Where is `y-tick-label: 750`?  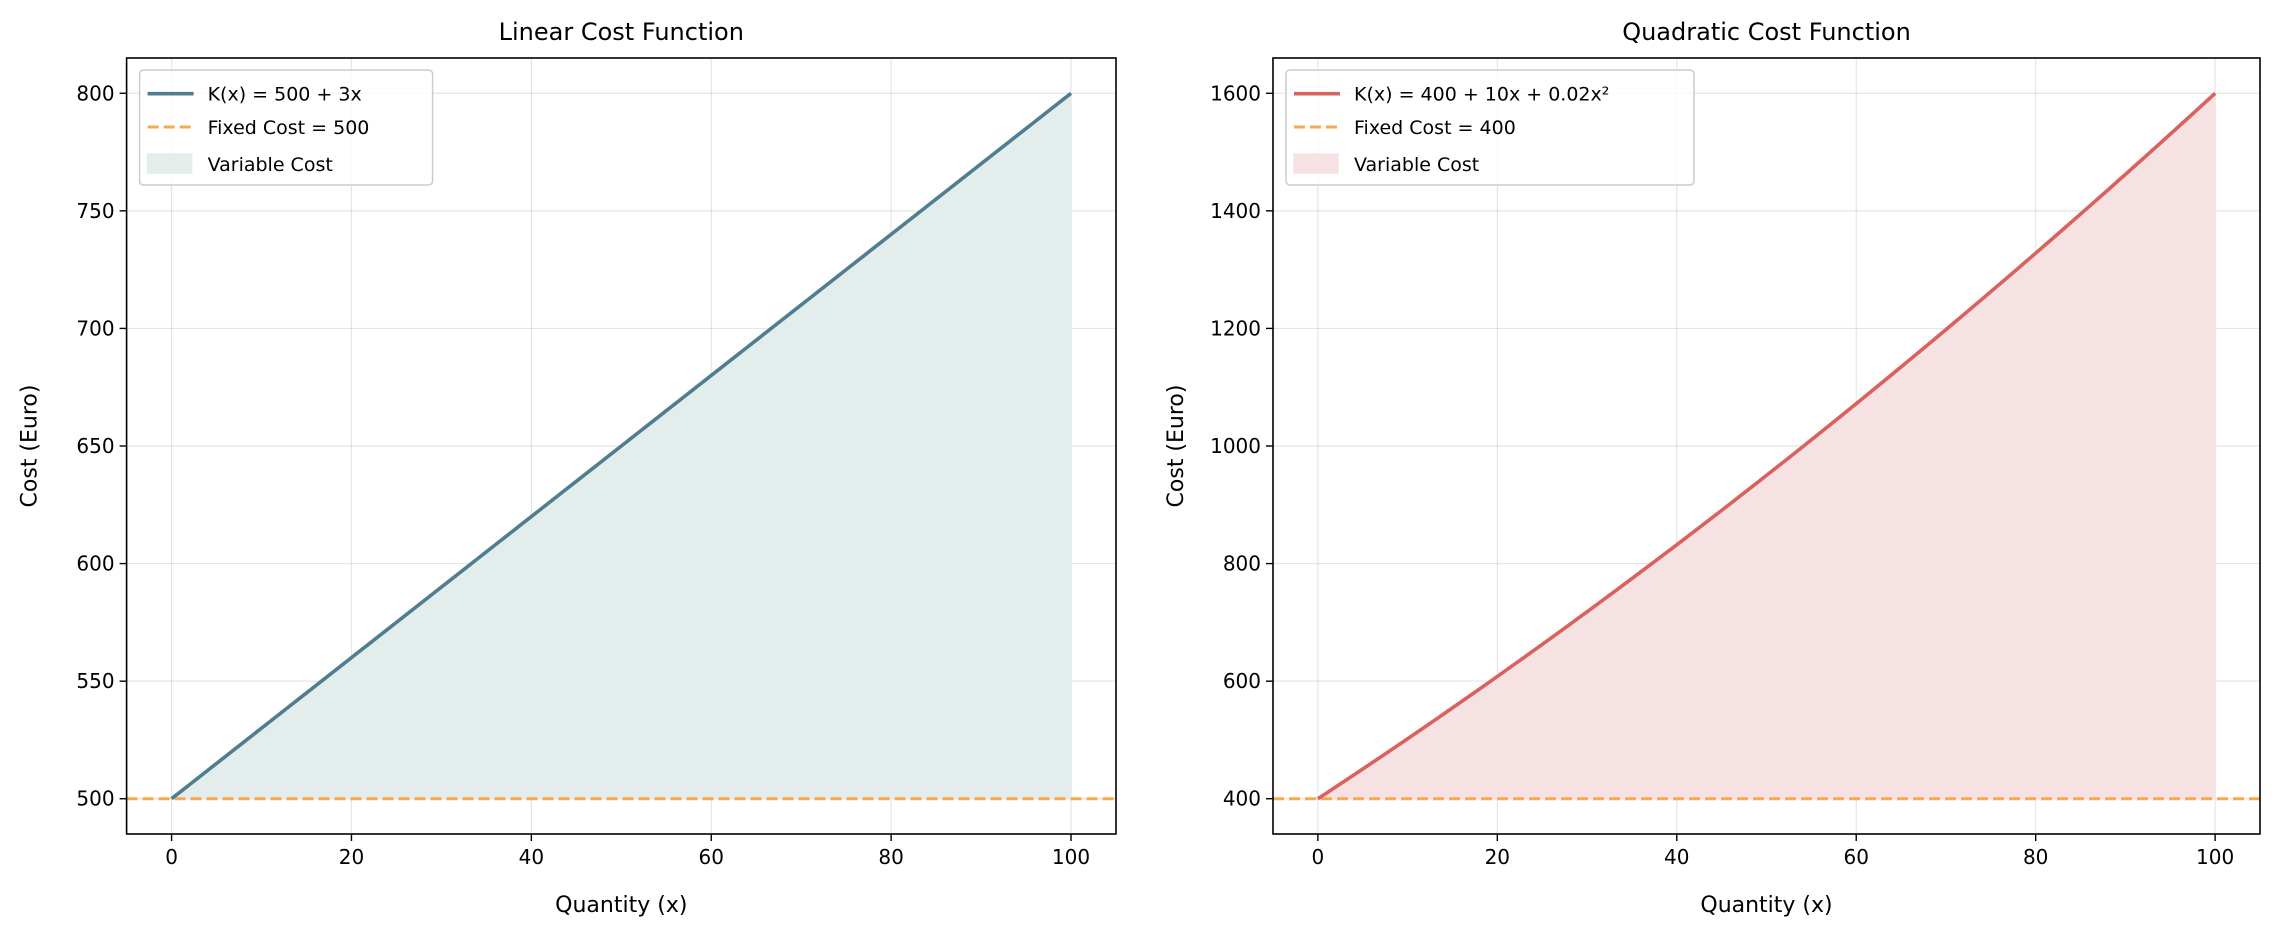
y-tick-label: 750 is located at coordinates (95, 211).